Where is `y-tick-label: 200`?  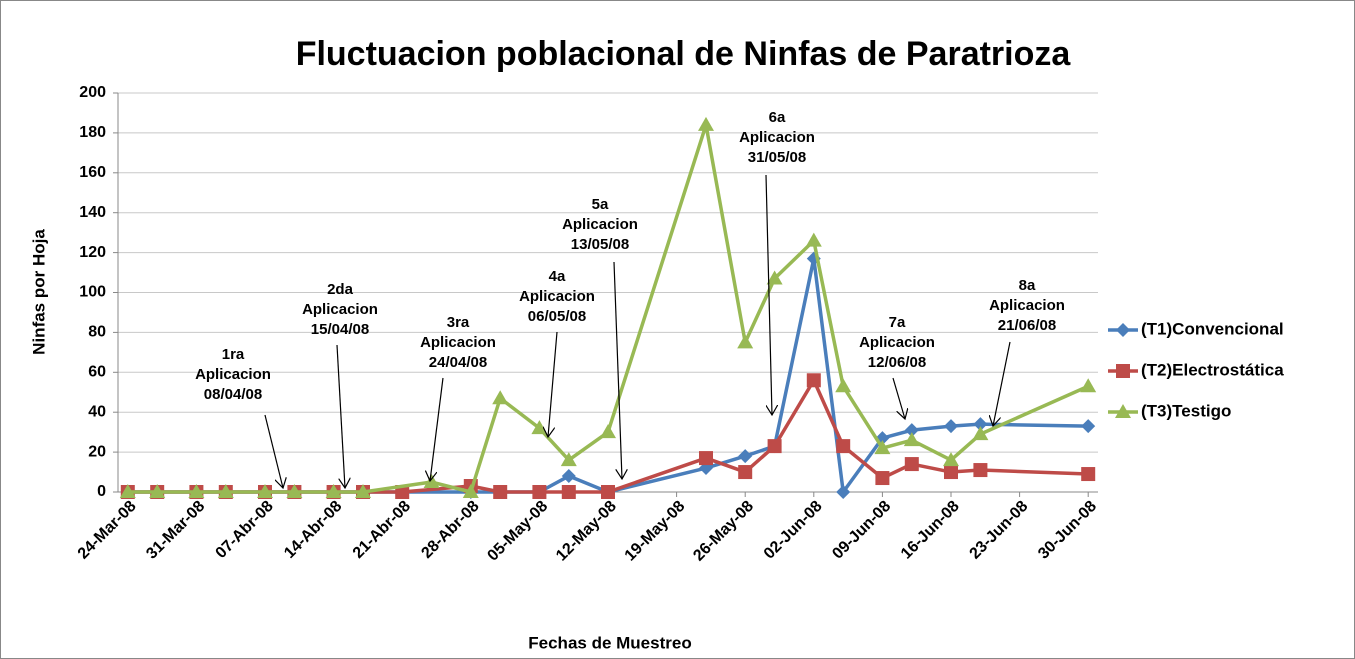 y-tick-label: 200 is located at coordinates (92, 92).